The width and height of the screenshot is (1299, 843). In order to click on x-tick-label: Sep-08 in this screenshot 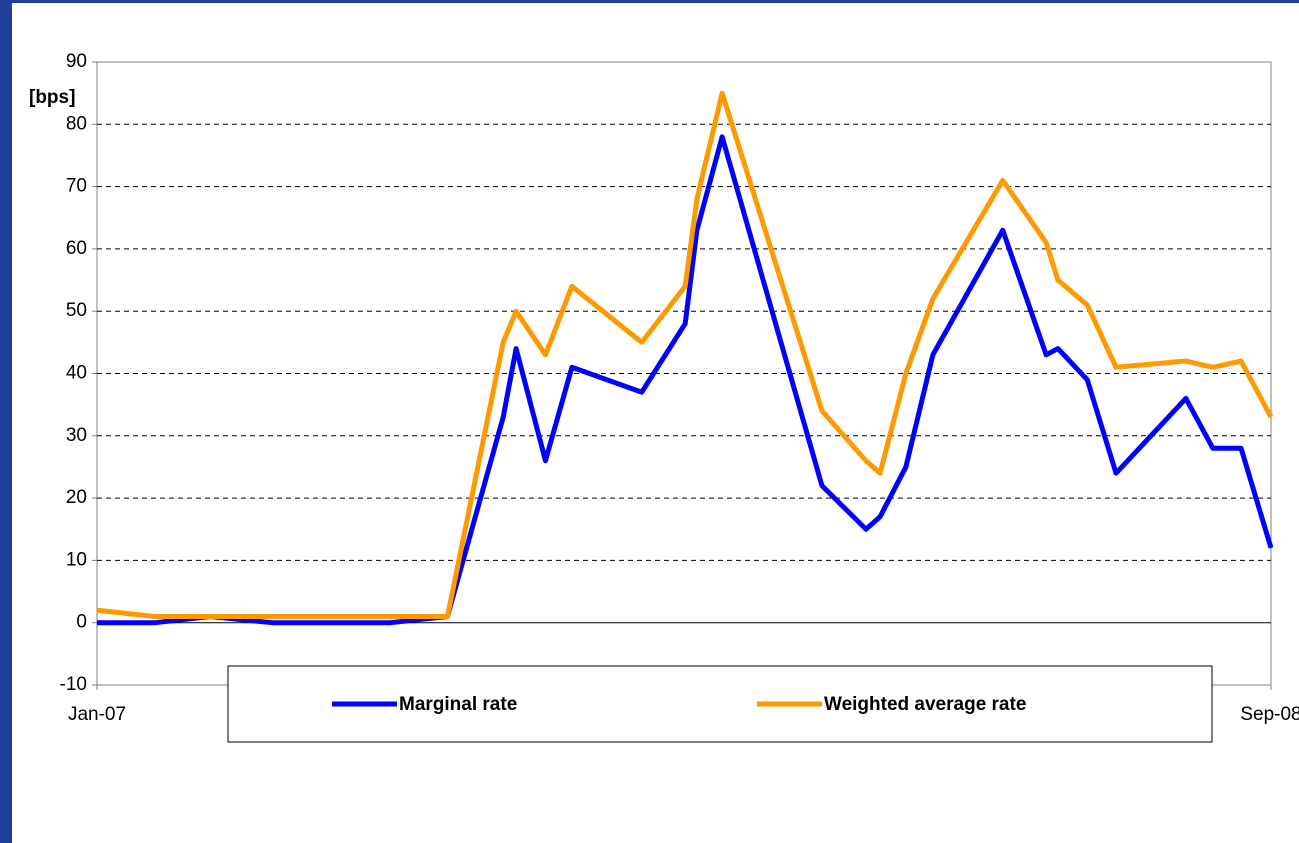, I will do `click(1269, 714)`.